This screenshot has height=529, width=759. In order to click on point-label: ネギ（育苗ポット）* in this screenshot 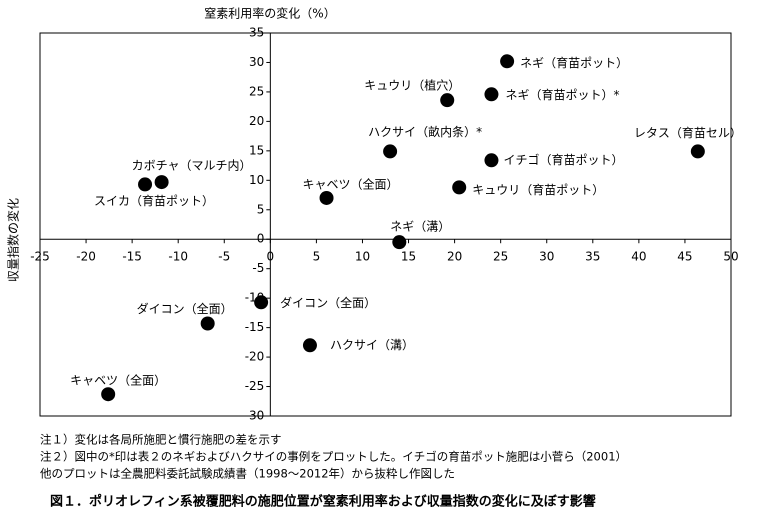, I will do `click(562, 94)`.